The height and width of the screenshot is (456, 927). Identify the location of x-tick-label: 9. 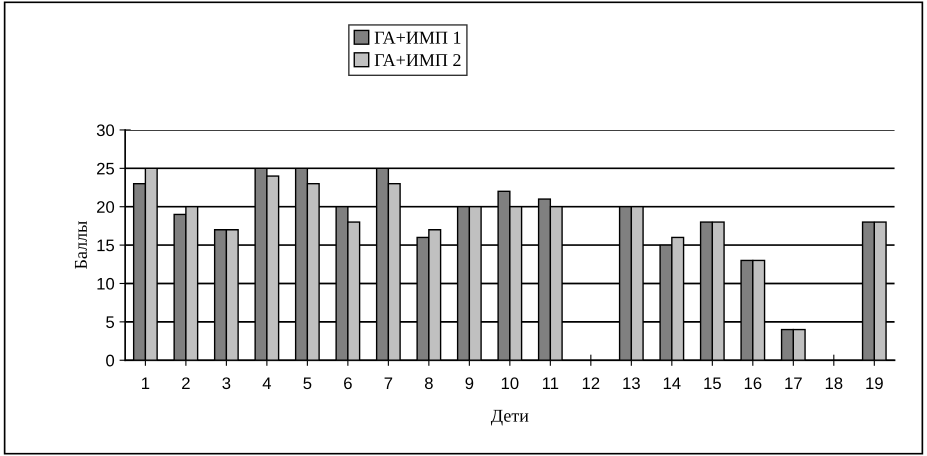
(470, 383).